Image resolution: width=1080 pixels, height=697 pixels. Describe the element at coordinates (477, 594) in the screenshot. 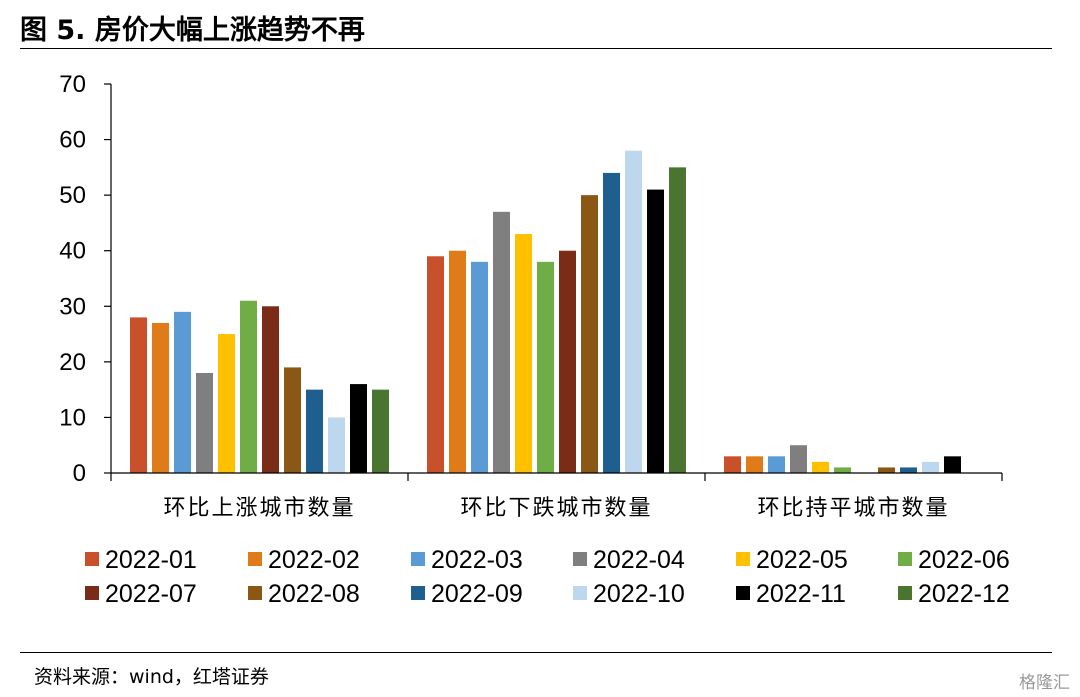

I see `legend-label: 2022-09` at that location.